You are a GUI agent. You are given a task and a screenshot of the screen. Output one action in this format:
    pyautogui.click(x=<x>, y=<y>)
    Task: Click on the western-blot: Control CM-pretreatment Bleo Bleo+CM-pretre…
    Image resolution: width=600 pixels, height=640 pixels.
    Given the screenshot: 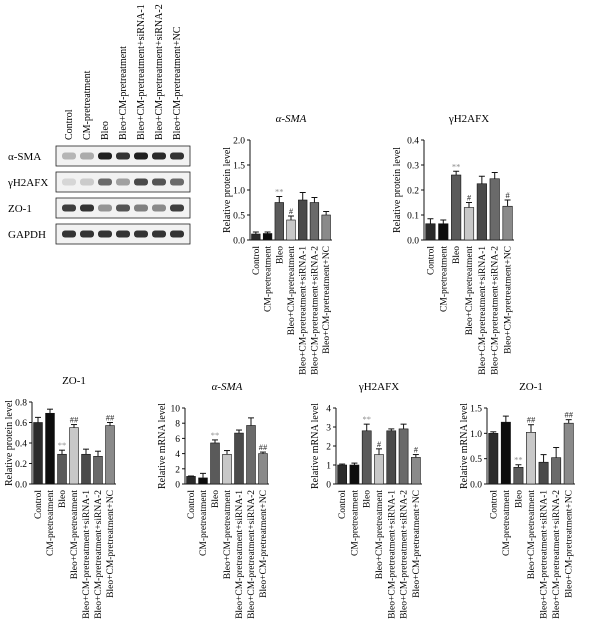 What is the action you would take?
    pyautogui.click(x=99, y=124)
    